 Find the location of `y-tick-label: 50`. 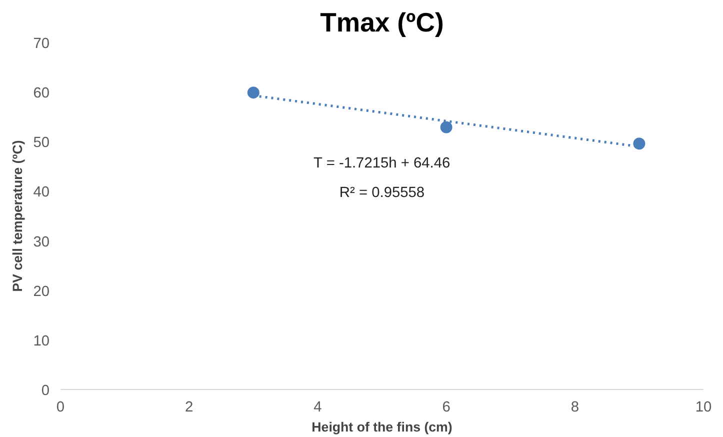

y-tick-label: 50 is located at coordinates (41, 143).